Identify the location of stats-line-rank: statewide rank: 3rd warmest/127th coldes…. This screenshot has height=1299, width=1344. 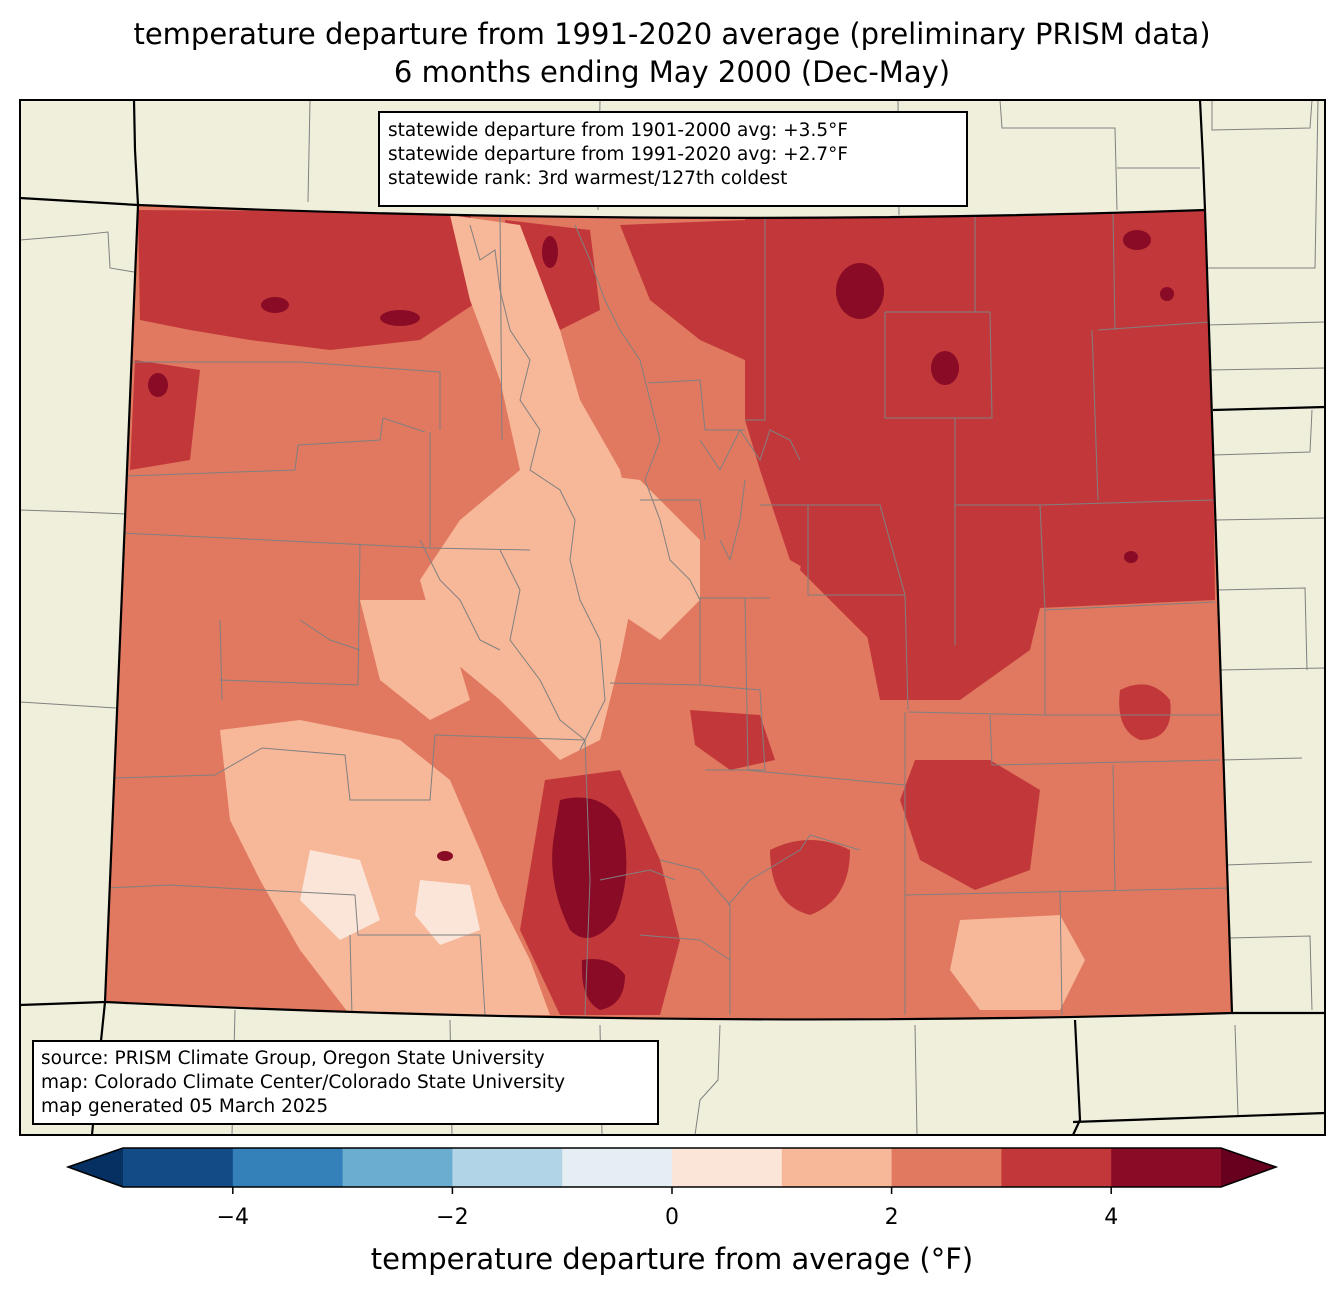
(588, 178).